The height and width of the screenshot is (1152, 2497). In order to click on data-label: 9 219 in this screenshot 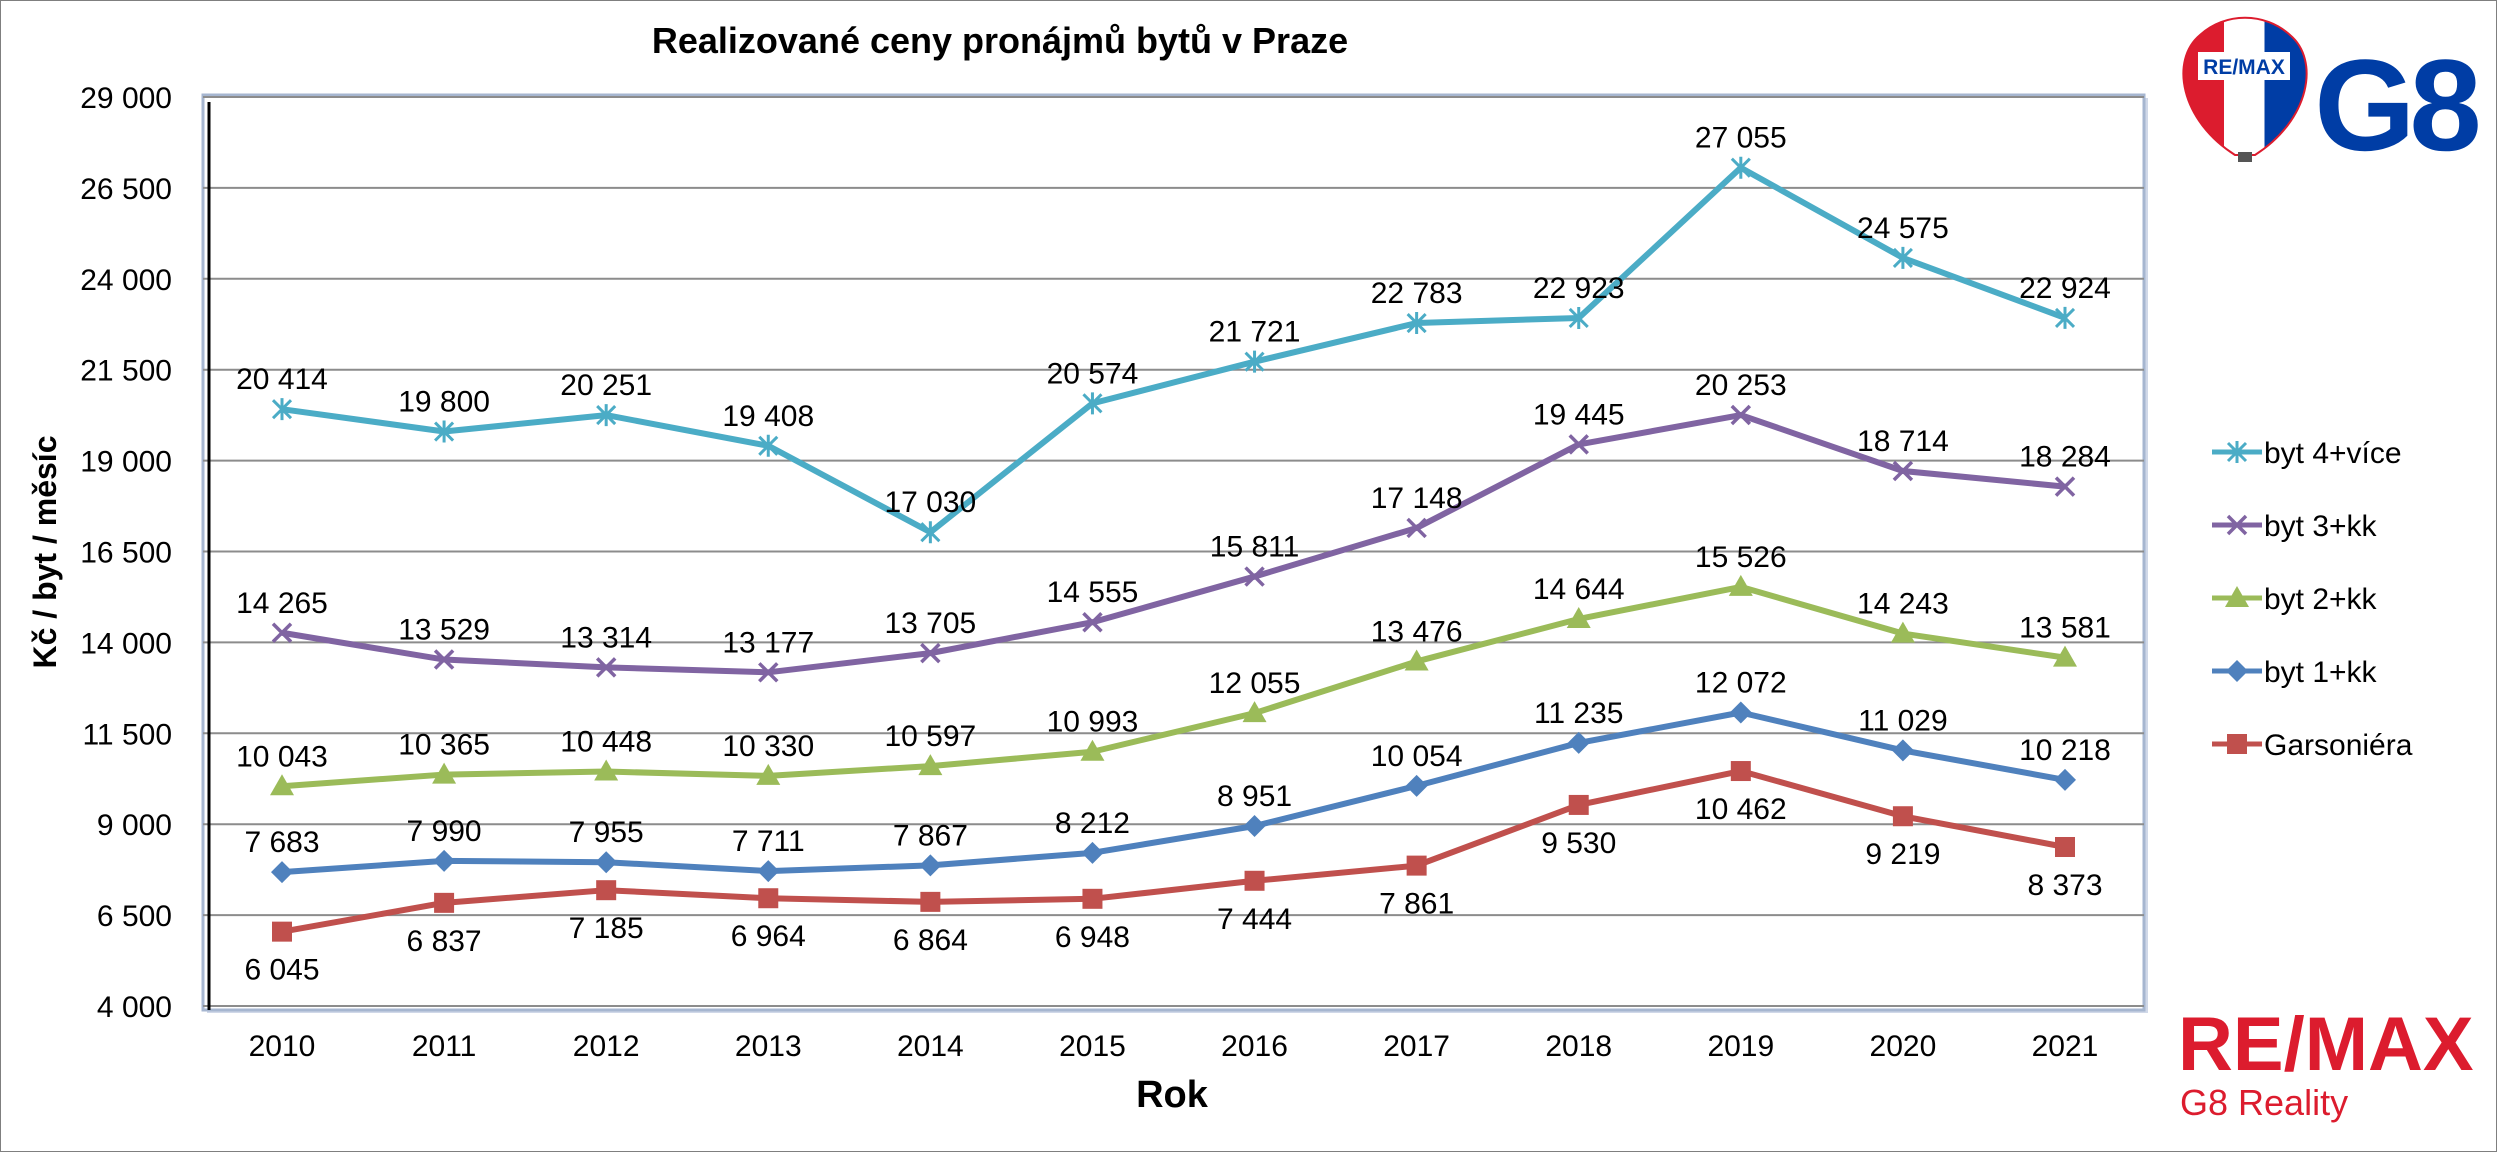, I will do `click(1902, 854)`.